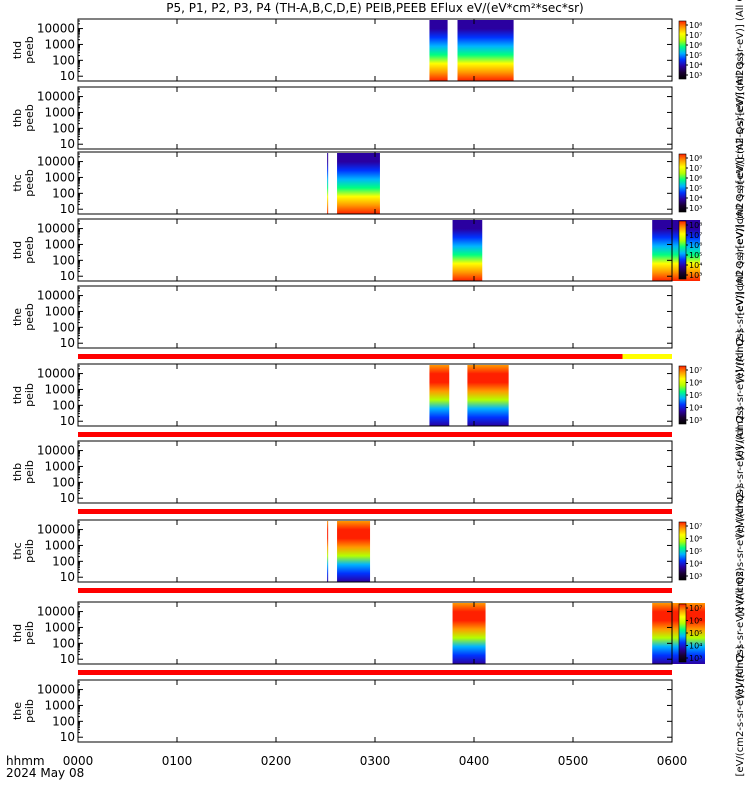 The width and height of the screenshot is (750, 800). Describe the element at coordinates (573, 761) in the screenshot. I see `x-tick-label: 0500` at that location.